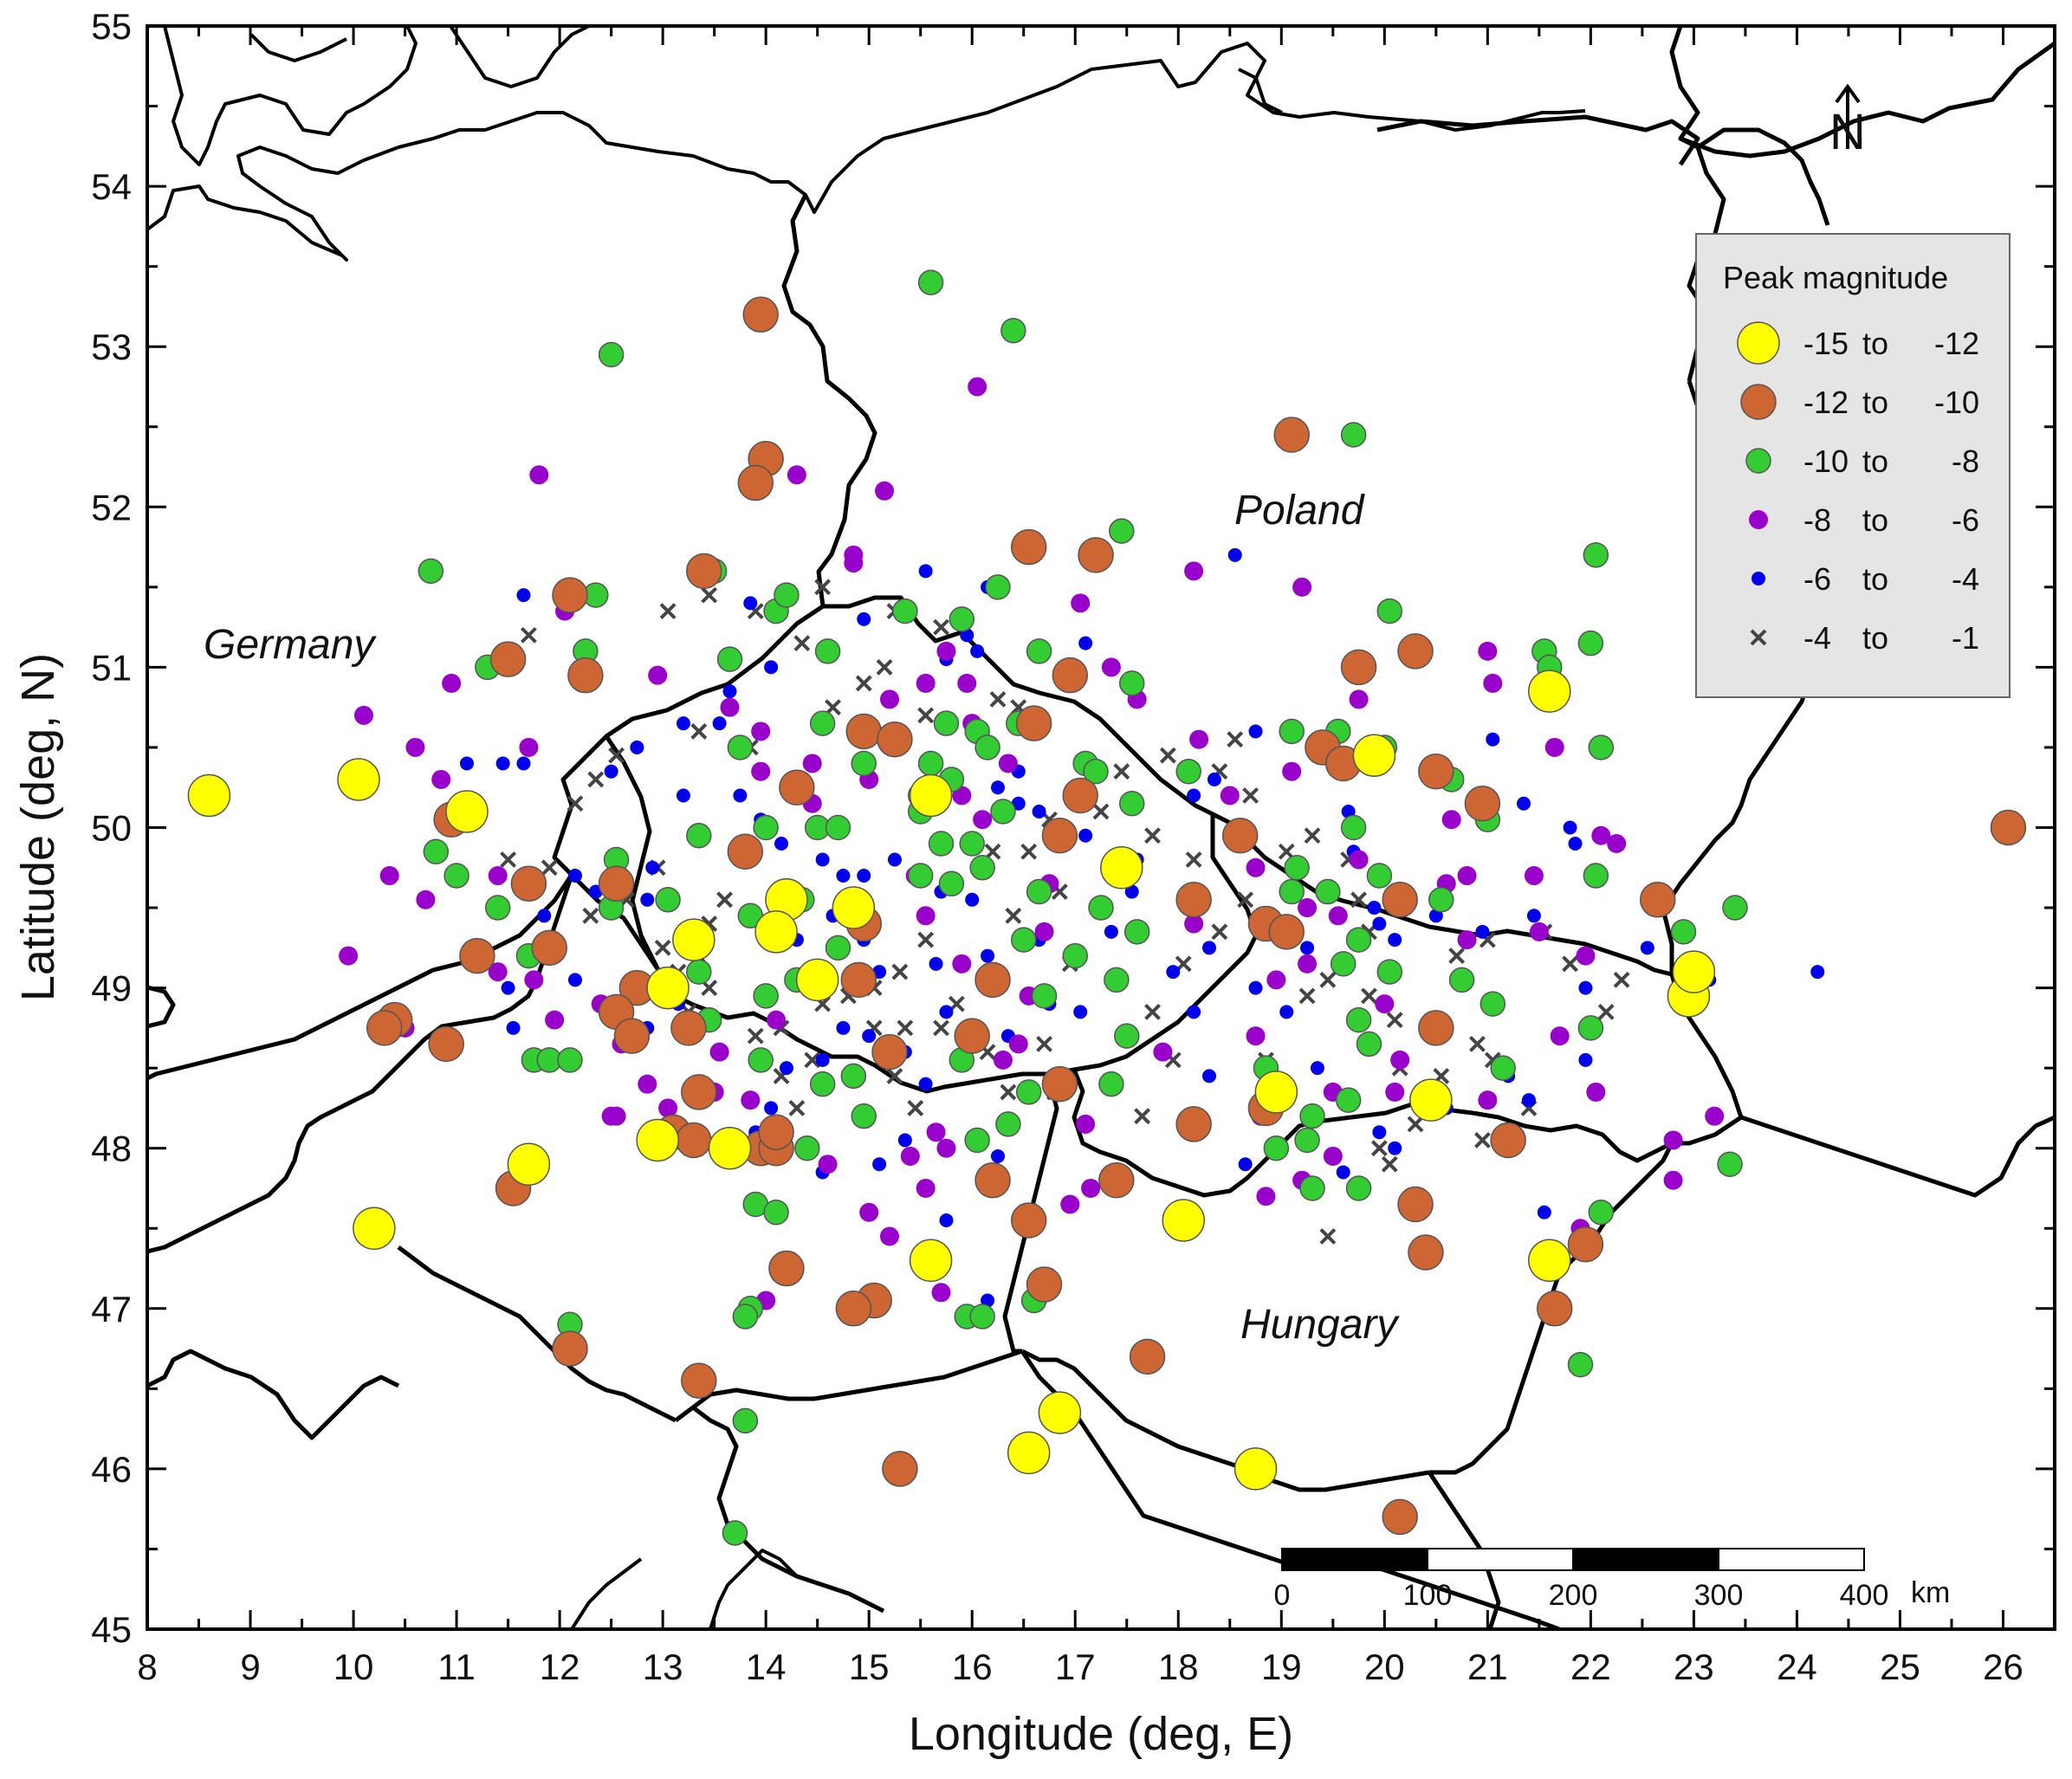 The image size is (2072, 1779). What do you see at coordinates (1487, 1666) in the screenshot?
I see `x-tick-label: 21` at bounding box center [1487, 1666].